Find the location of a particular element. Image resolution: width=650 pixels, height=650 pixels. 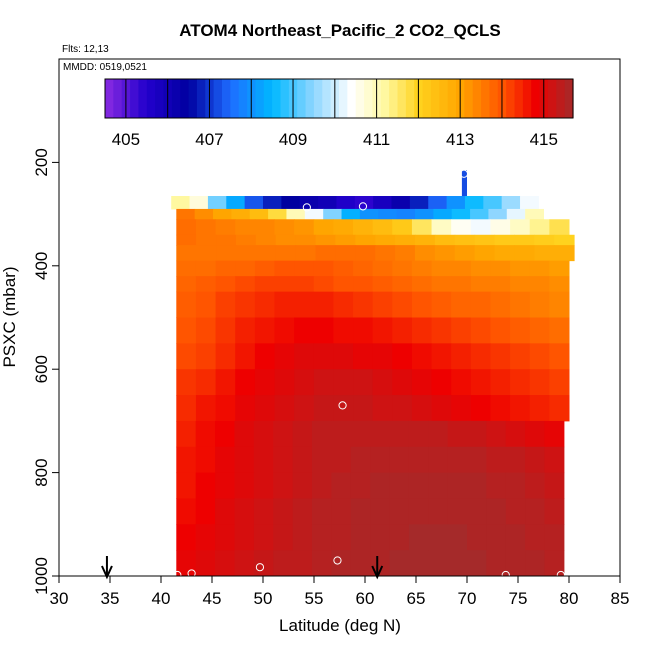

flight-arrow-head is located at coordinates (377, 572).